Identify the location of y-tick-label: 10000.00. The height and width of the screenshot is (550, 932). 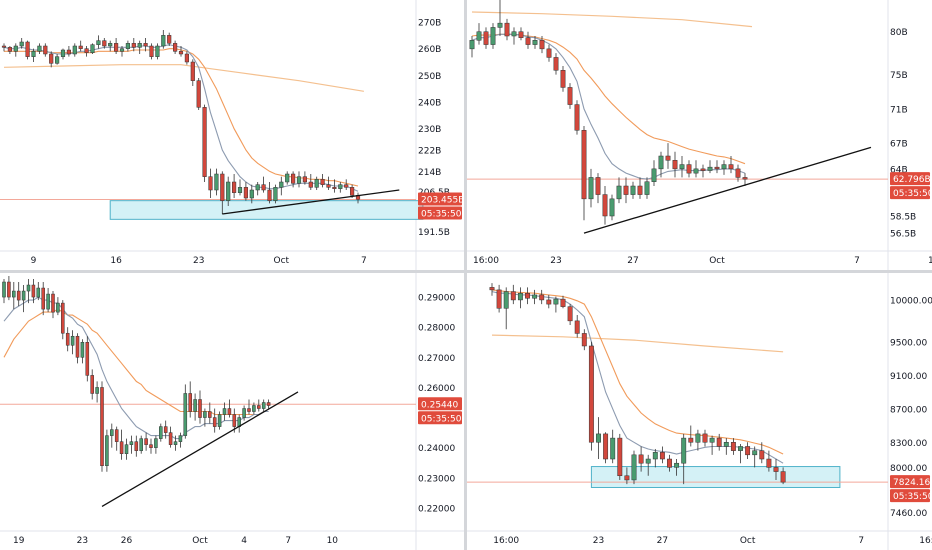
(911, 301).